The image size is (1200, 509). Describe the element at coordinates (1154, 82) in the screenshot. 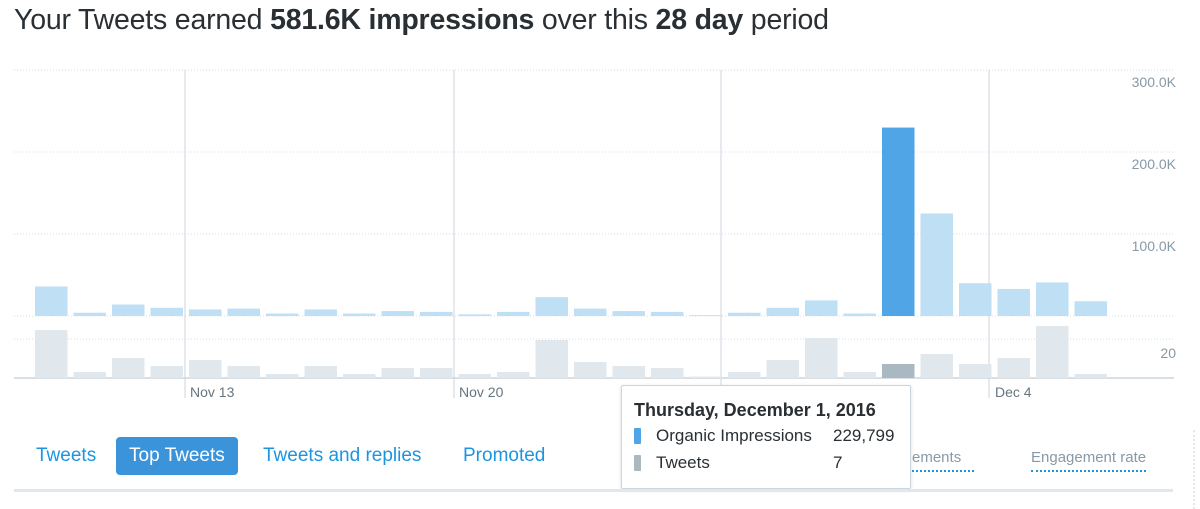

I see `y-tick-label: 300.0K` at that location.